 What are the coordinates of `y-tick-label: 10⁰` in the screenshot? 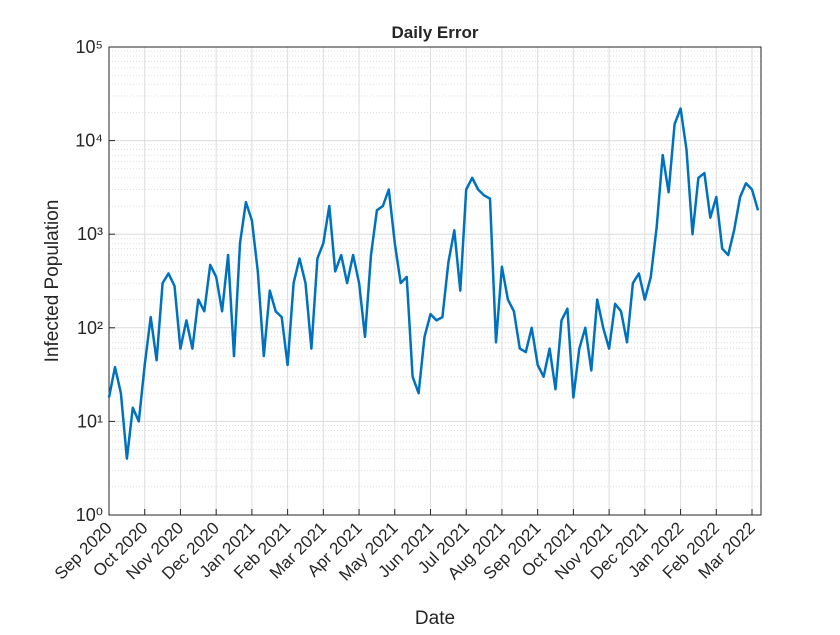 It's located at (89, 515).